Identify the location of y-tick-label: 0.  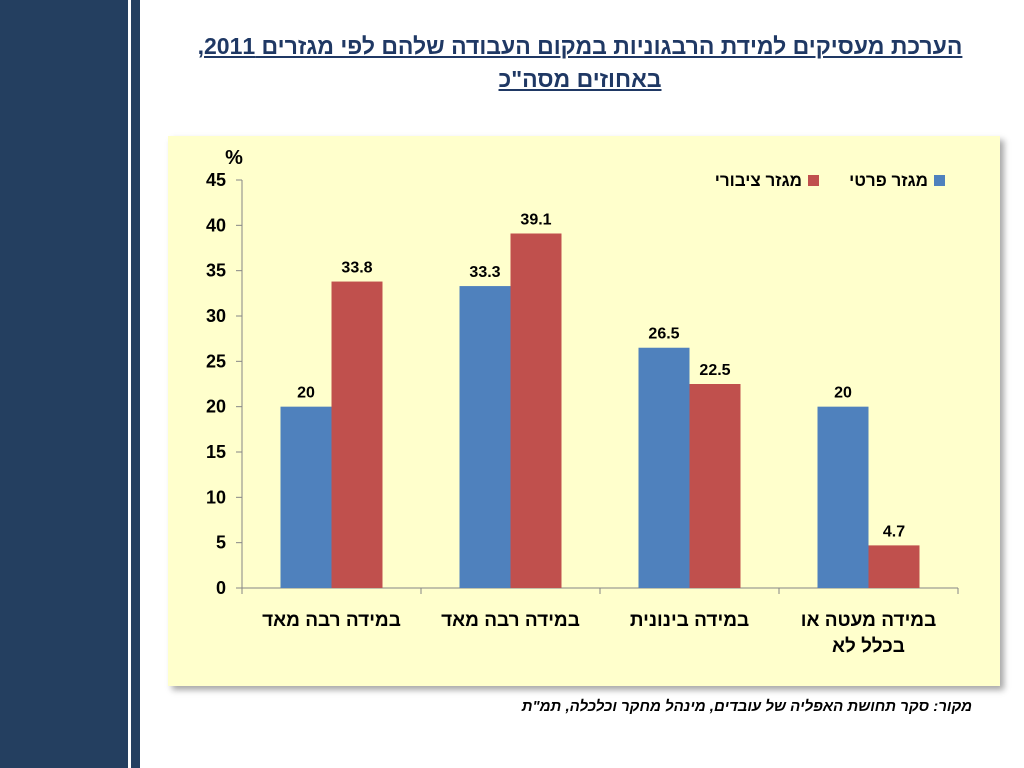
(221, 588).